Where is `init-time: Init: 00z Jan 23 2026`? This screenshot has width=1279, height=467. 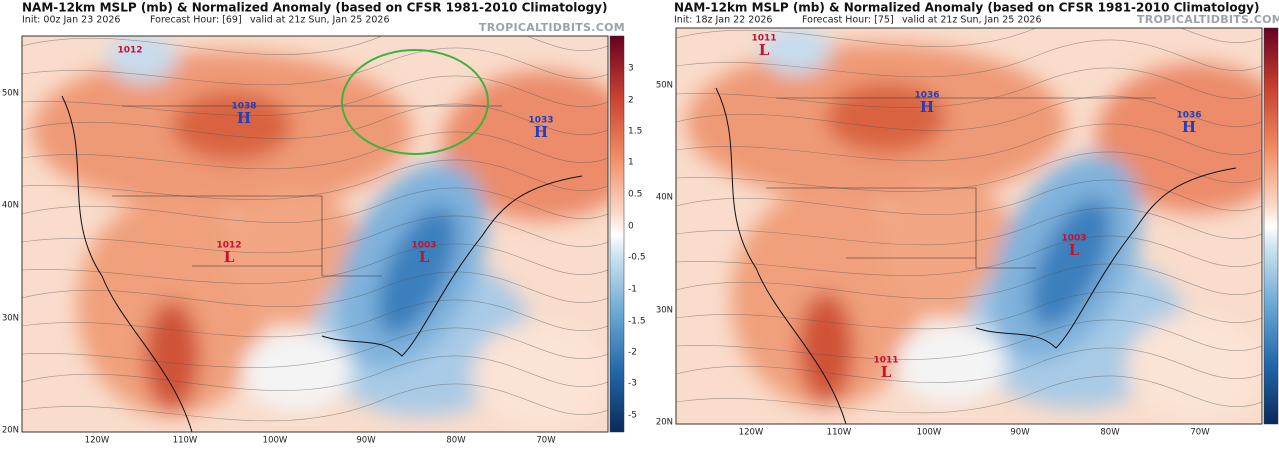
init-time: Init: 00z Jan 23 2026 is located at coordinates (71, 20).